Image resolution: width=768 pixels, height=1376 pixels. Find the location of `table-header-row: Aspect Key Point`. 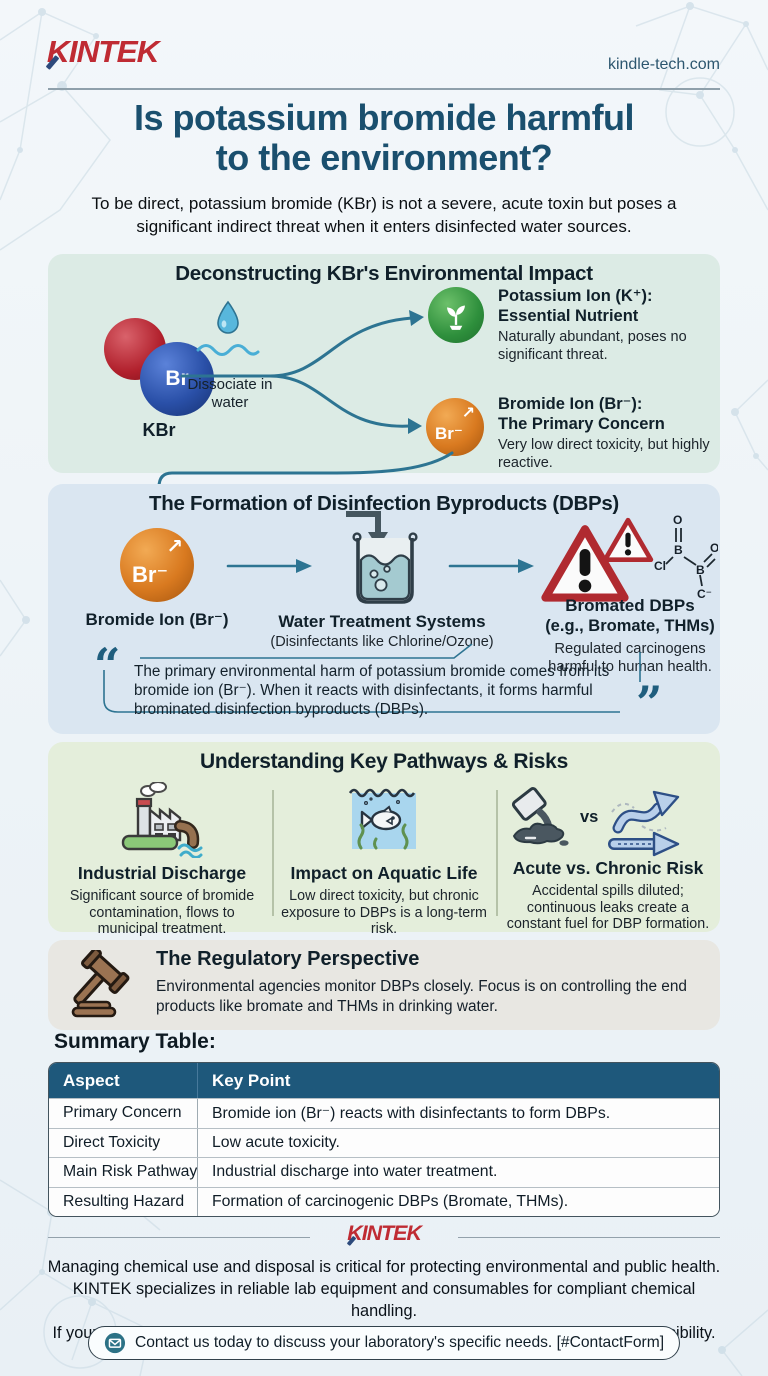

table-header-row: Aspect Key Point is located at coordinates (384, 1080).